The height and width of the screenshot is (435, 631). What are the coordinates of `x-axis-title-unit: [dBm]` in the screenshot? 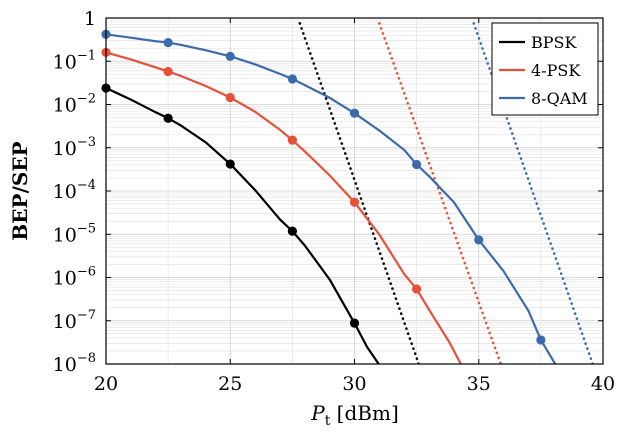 It's located at (364, 413).